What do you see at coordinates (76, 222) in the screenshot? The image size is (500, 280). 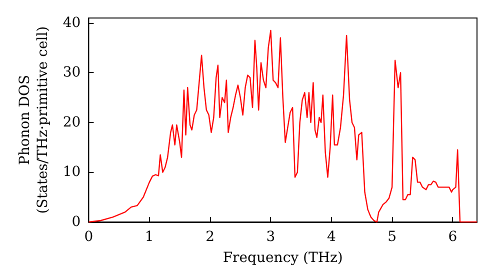 I see `y-tick-label: 0` at bounding box center [76, 222].